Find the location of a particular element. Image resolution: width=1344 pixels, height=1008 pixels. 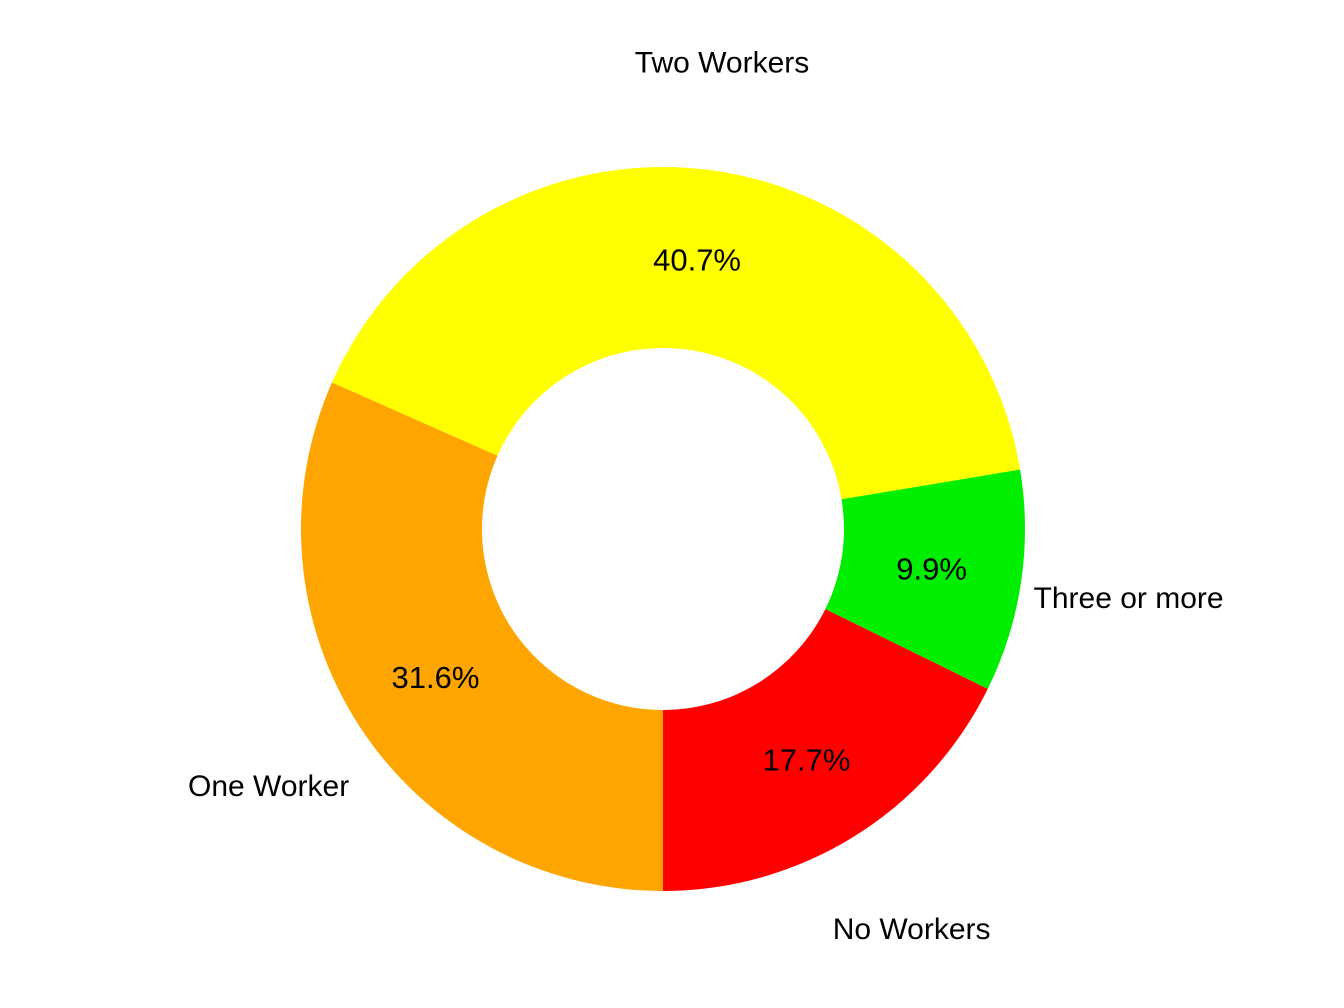

pct-label-three-or-more: 9.9% is located at coordinates (931, 568).